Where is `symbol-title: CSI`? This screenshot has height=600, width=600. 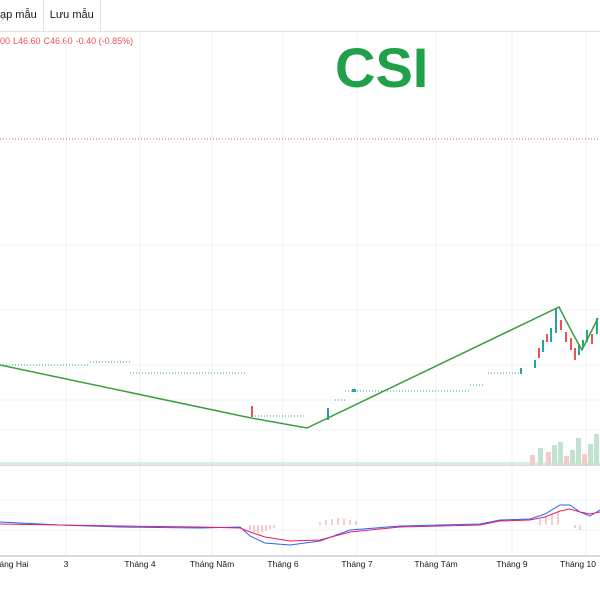
symbol-title: CSI is located at coordinates (382, 67).